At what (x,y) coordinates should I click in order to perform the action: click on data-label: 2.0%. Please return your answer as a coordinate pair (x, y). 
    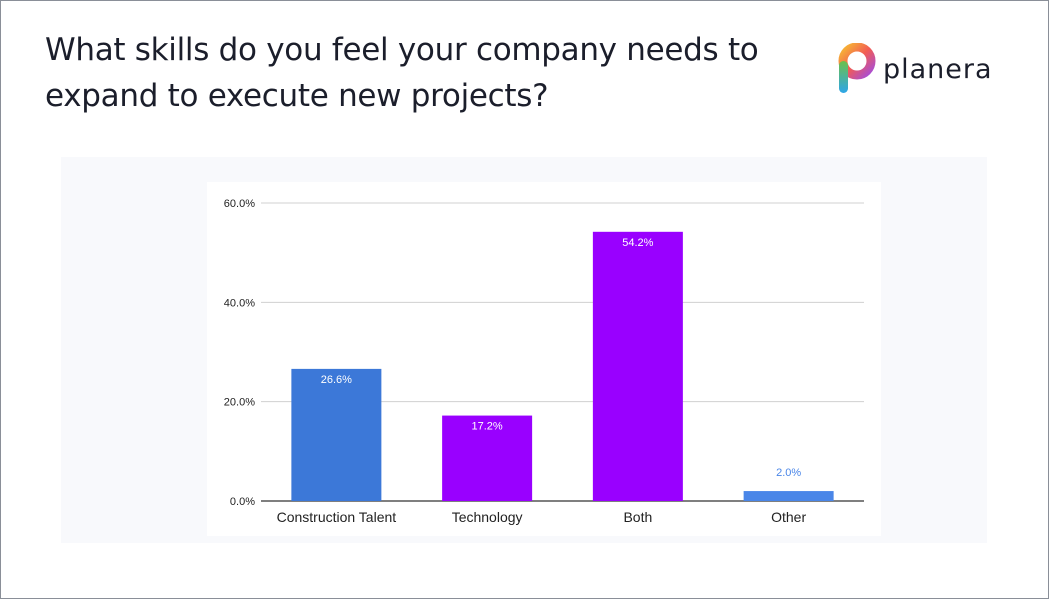
    Looking at the image, I should click on (788, 473).